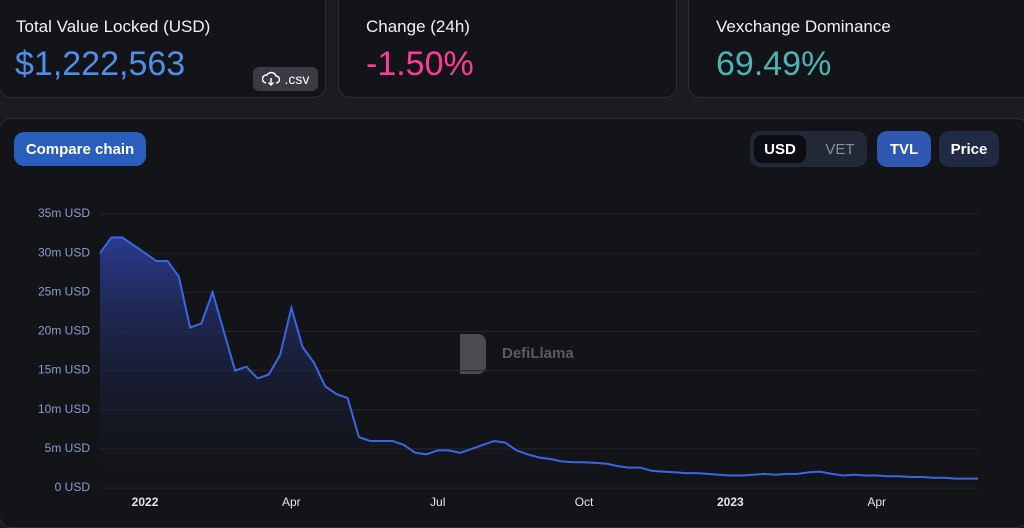 The image size is (1024, 528). I want to click on card-value: 69.49%, so click(774, 64).